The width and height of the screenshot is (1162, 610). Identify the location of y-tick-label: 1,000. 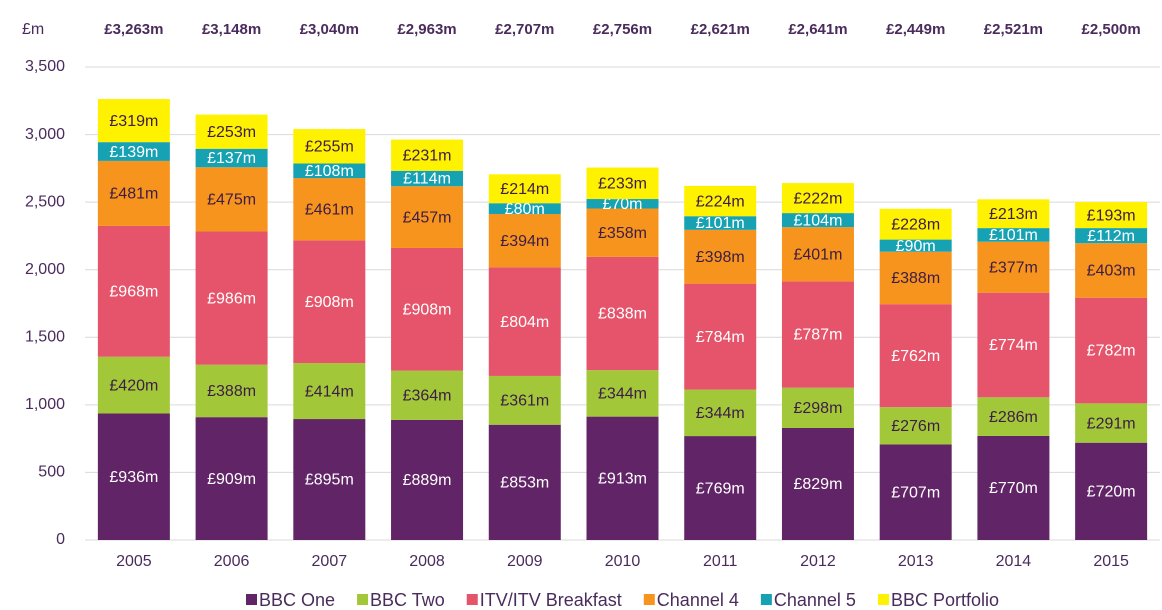
(45, 404).